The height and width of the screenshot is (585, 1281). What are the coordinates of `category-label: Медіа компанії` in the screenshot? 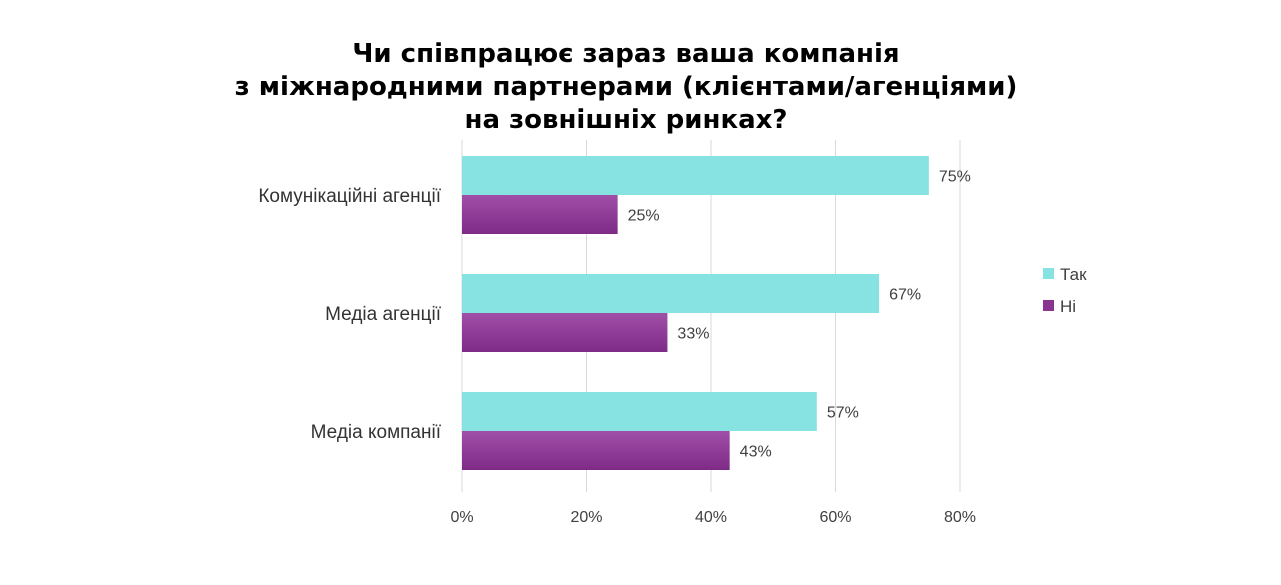 It's located at (376, 432).